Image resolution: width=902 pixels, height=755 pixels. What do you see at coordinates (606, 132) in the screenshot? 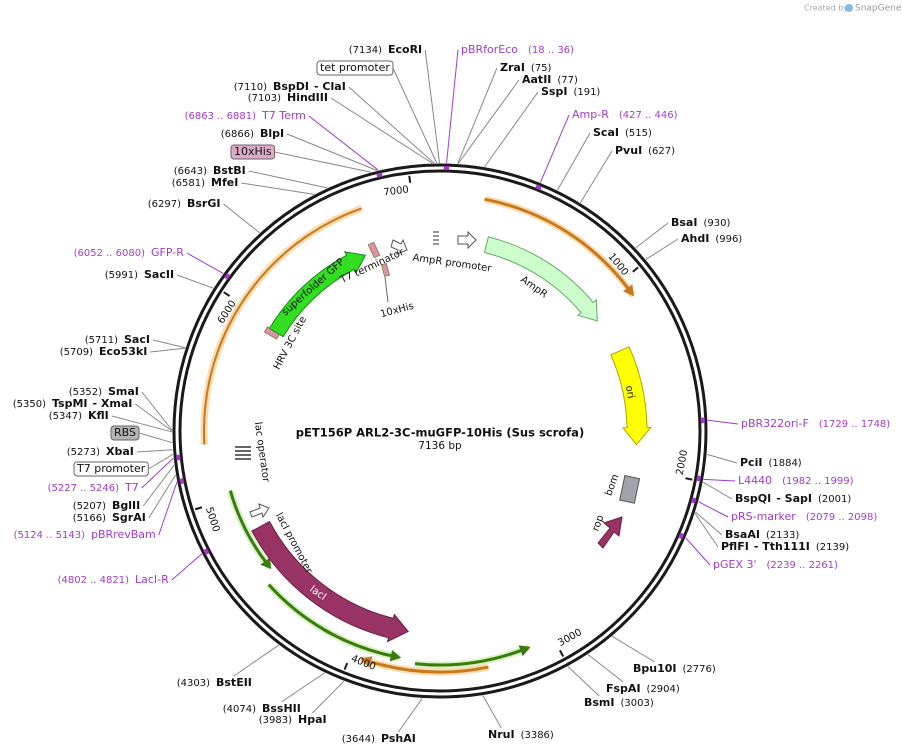
I see `label-name: ScaI` at bounding box center [606, 132].